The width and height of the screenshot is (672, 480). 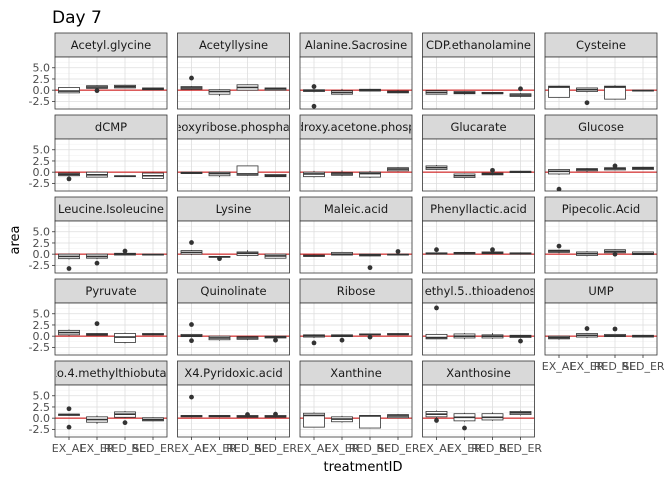 What do you see at coordinates (111, 127) in the screenshot?
I see `facet-strip-label: dCMP` at bounding box center [111, 127].